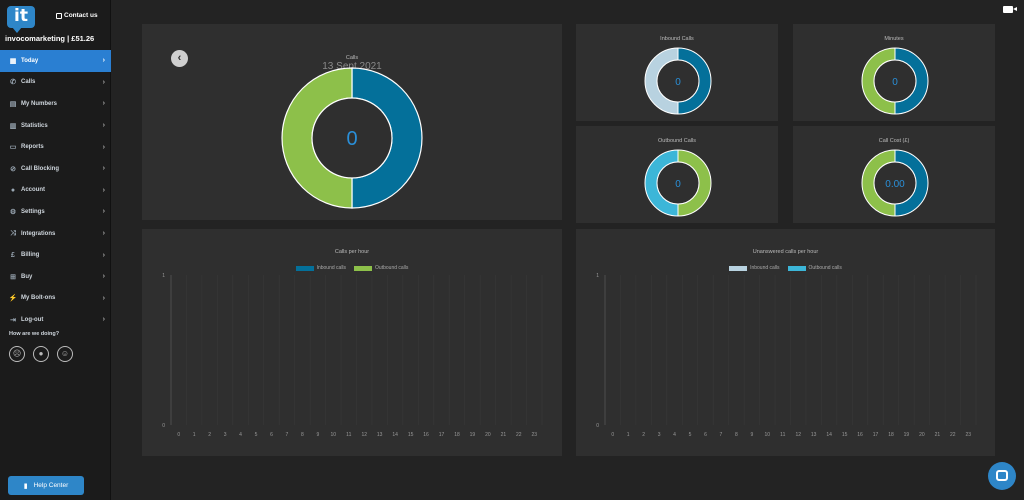  What do you see at coordinates (55, 83) in the screenshot?
I see `sidebar-item-calls: ✆ Calls ›` at bounding box center [55, 83].